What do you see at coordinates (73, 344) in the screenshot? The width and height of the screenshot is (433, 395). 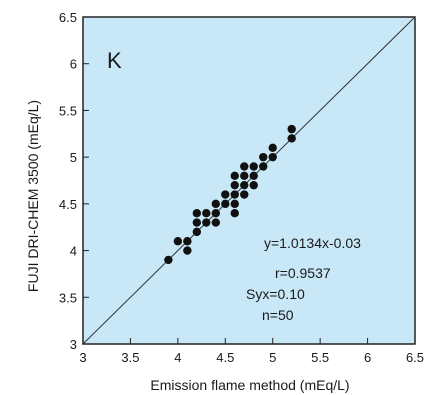 I see `y-tick-label: 3` at bounding box center [73, 344].